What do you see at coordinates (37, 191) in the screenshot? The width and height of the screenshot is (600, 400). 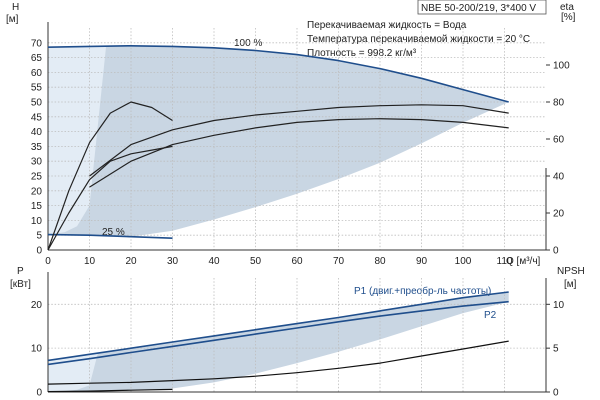 I see `top-y-tick-label: 20` at bounding box center [37, 191].